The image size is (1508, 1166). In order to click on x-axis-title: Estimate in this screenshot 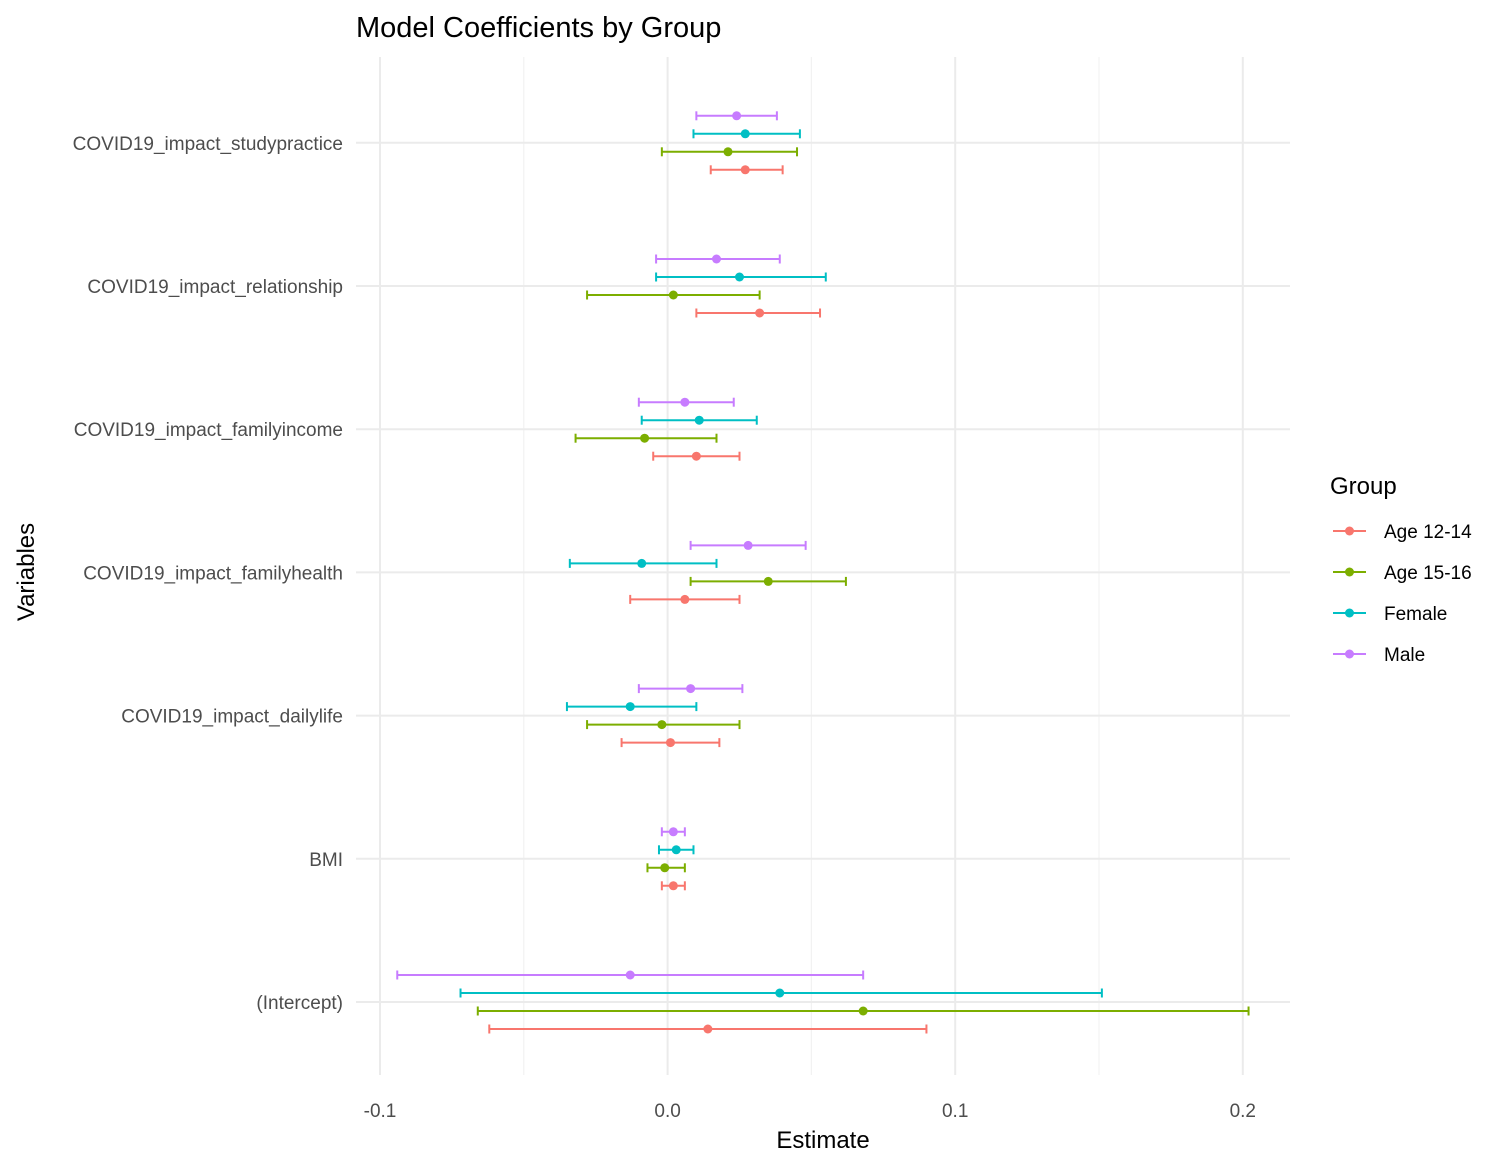, I will do `click(822, 1140)`.